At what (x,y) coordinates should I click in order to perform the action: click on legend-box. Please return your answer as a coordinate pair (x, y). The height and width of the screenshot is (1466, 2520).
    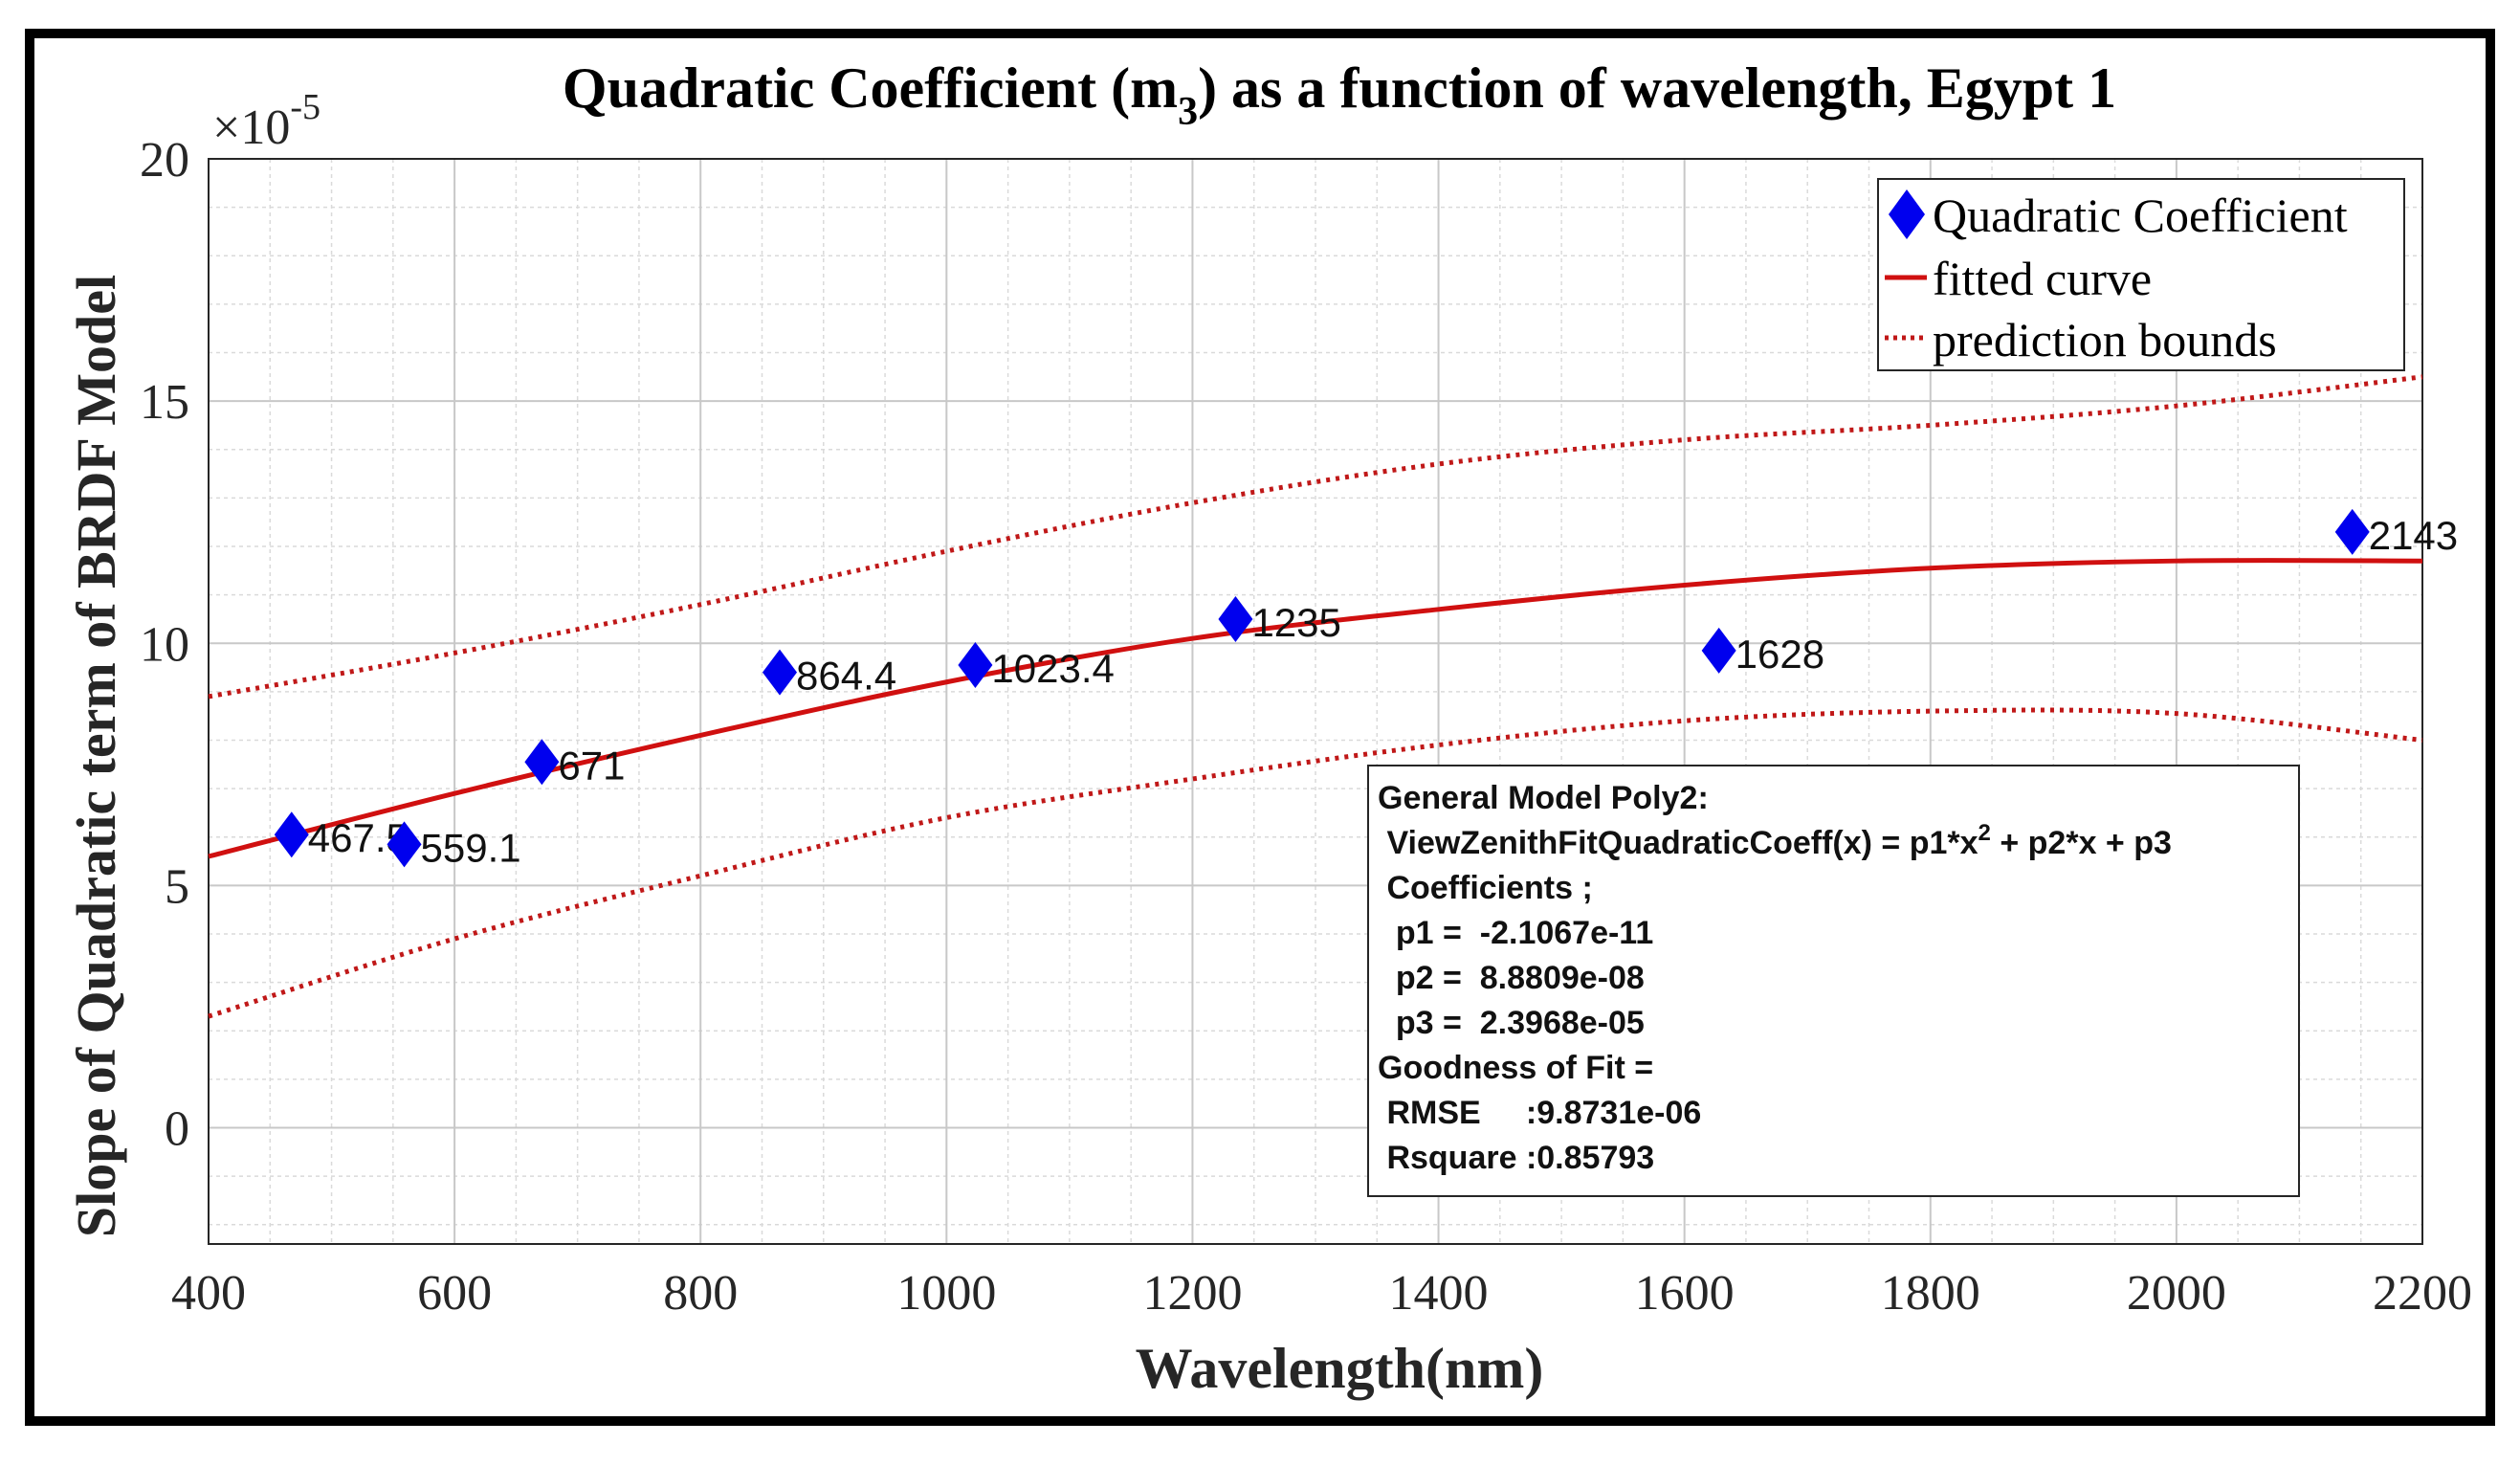
    Looking at the image, I should click on (2141, 274).